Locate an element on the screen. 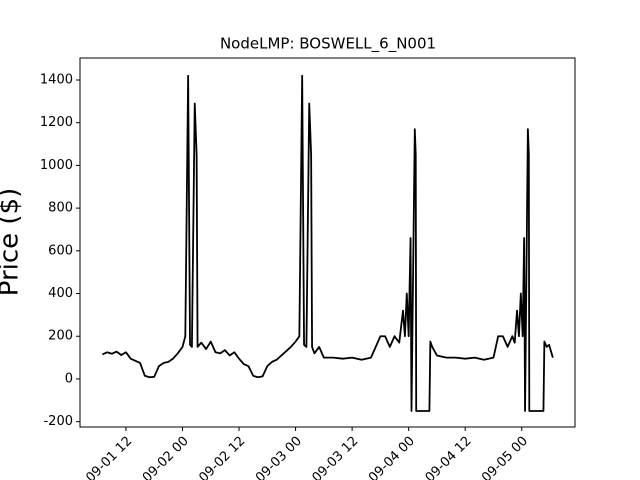 The width and height of the screenshot is (640, 480). y-axis-label: Price ($) is located at coordinates (12, 242).